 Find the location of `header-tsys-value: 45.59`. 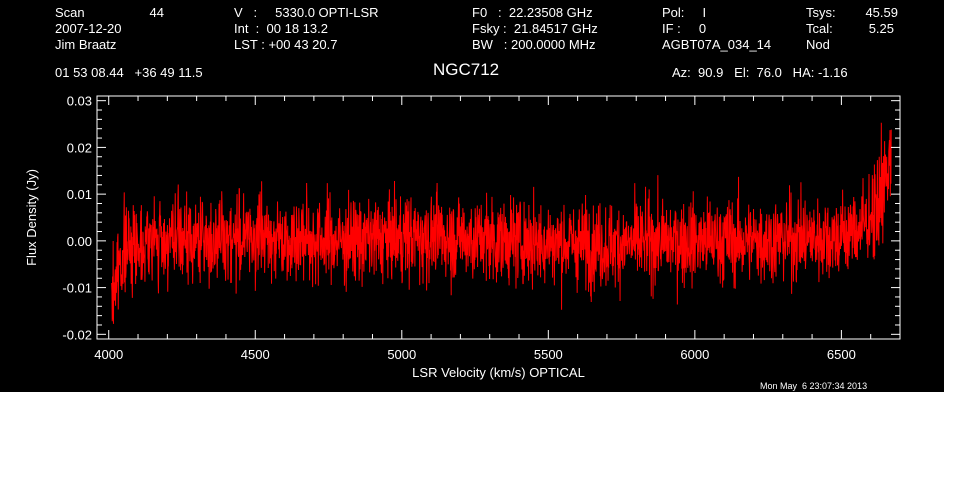

header-tsys-value: 45.59 is located at coordinates (881, 12).